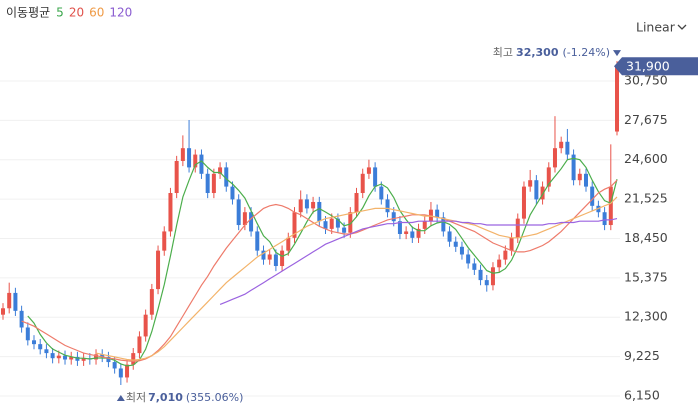 The image size is (700, 406). What do you see at coordinates (646, 316) in the screenshot?
I see `y-tick-label: 12,300` at bounding box center [646, 316].